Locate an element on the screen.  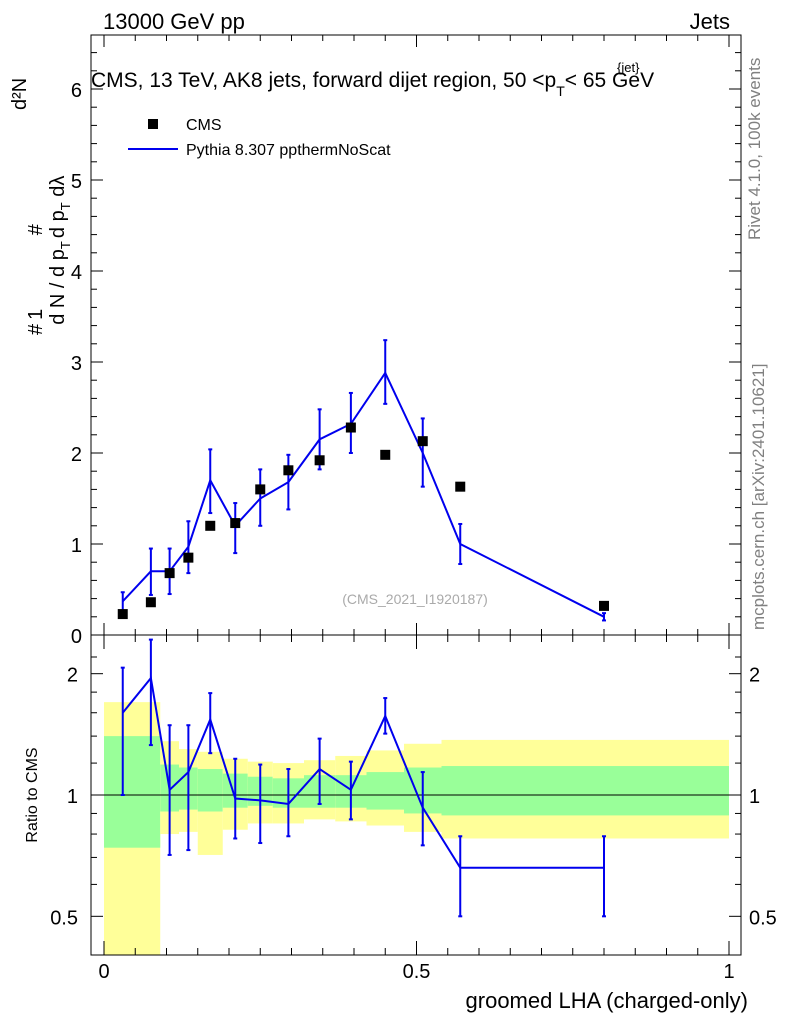
legend-data-label: CMS is located at coordinates (204, 125).